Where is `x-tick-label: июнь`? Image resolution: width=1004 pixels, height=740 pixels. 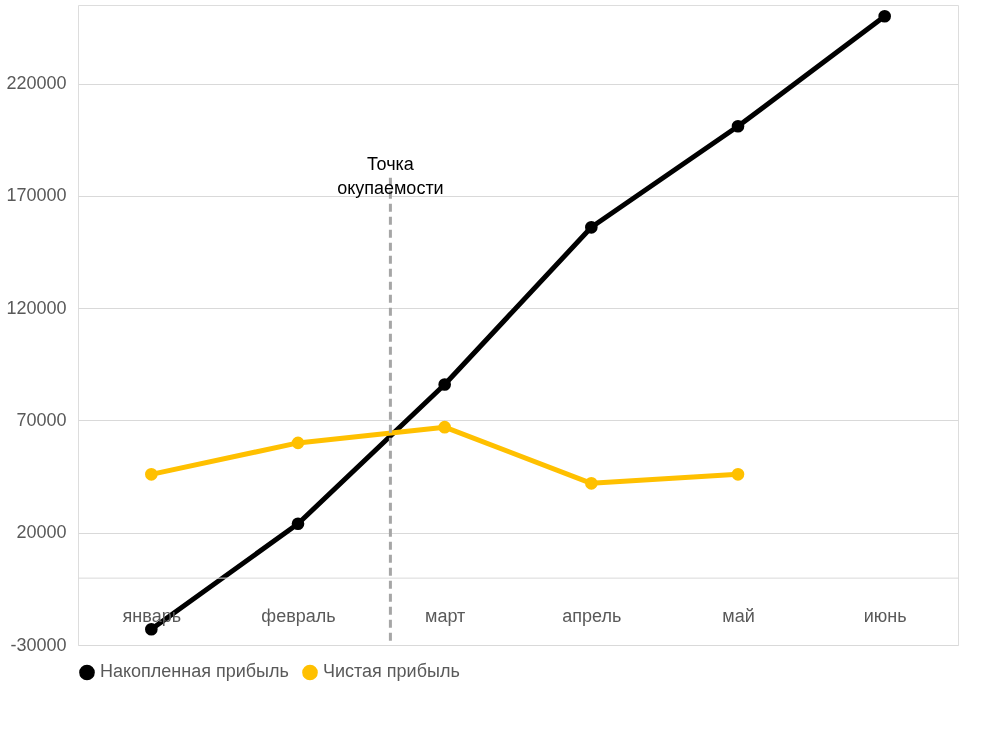 x-tick-label: июнь is located at coordinates (885, 616).